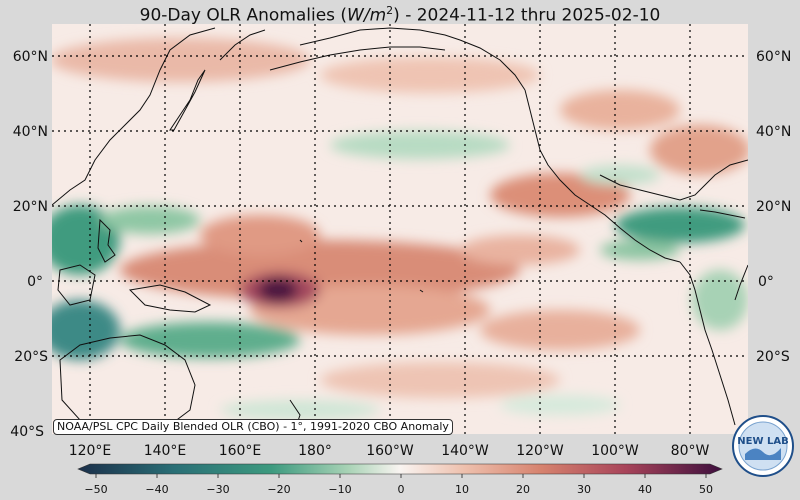  Describe the element at coordinates (400, 469) in the screenshot. I see `colorbar-bar` at that location.